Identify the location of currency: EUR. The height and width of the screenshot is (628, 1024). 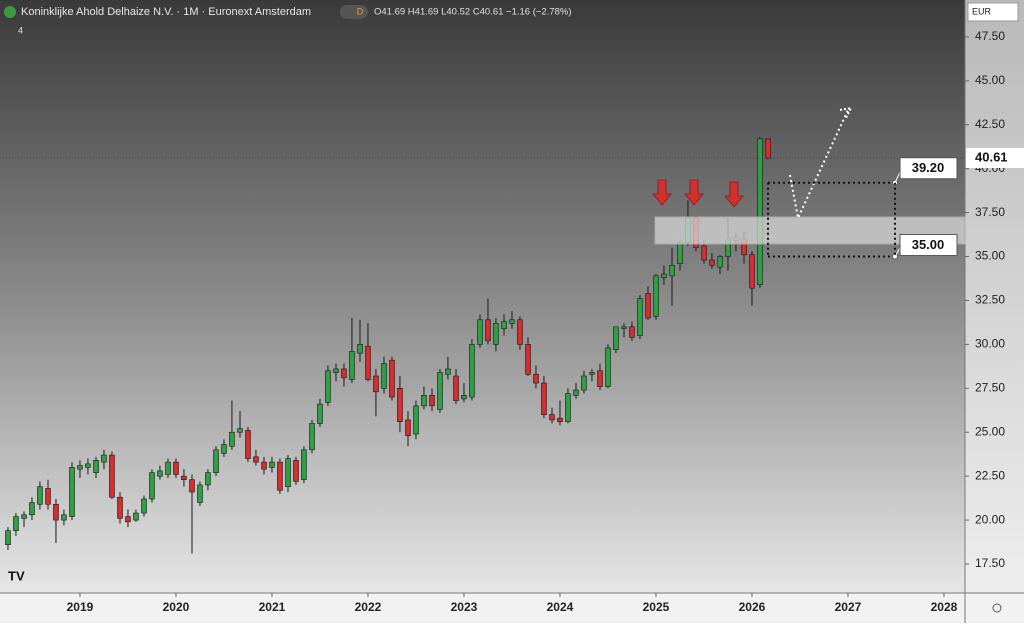
(982, 11).